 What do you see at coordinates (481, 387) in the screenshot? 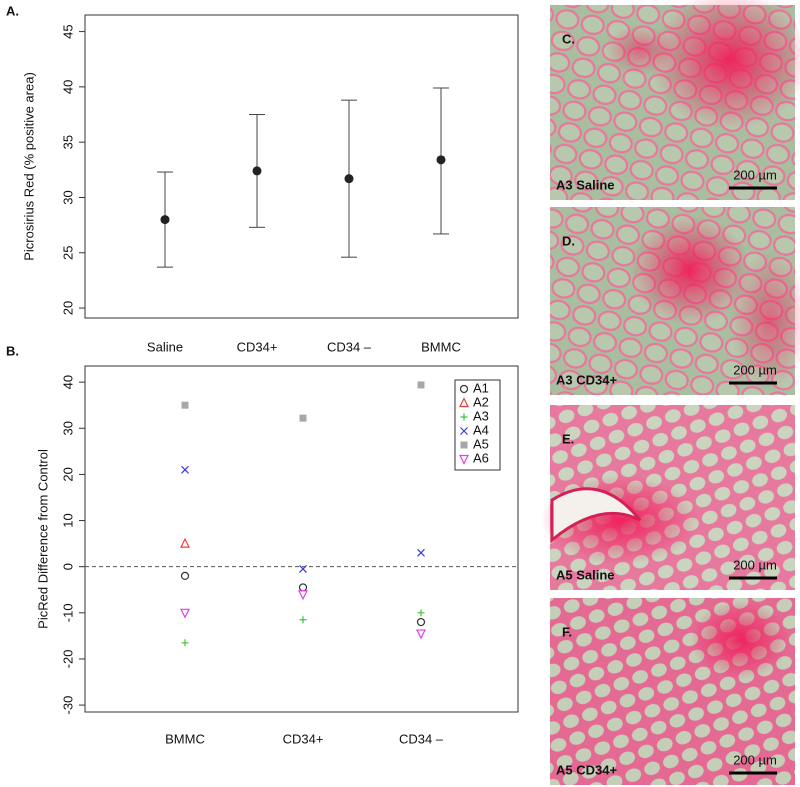
I see `legend-label: A1` at bounding box center [481, 387].